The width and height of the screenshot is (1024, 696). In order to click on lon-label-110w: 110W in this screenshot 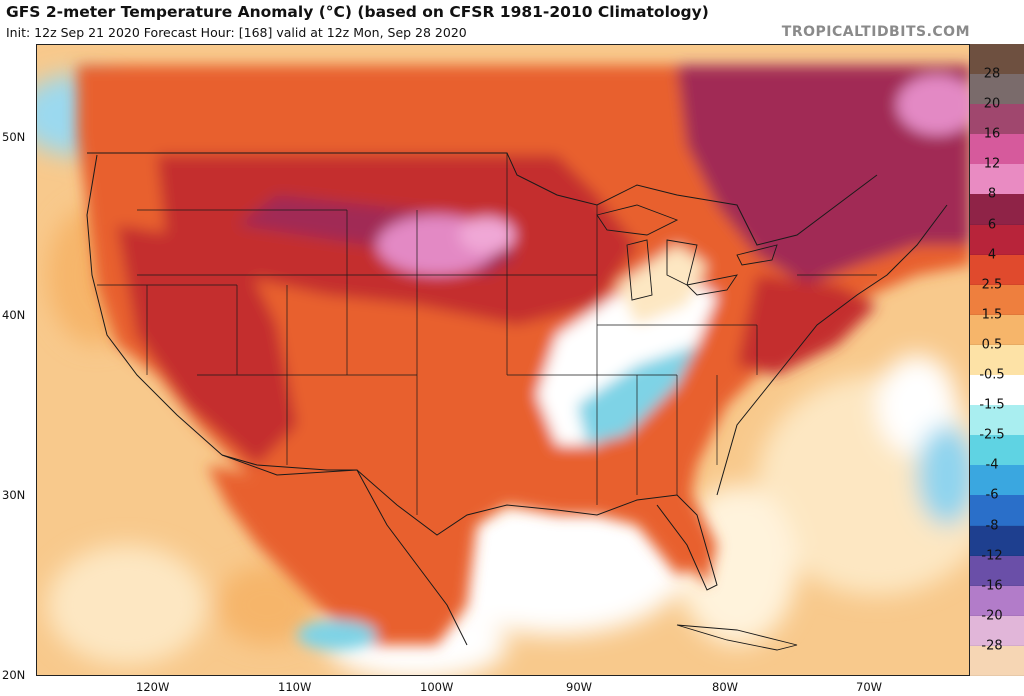, I will do `click(295, 687)`.